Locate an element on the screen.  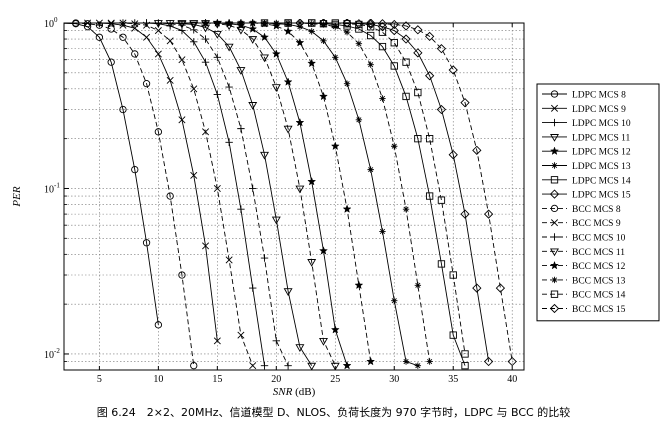
legend-entry: BCC MCS 8 is located at coordinates (581, 209).